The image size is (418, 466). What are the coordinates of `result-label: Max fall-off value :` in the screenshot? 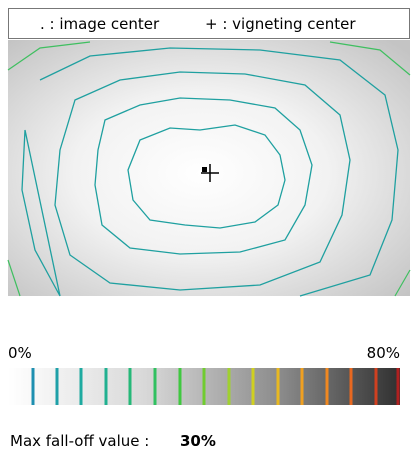 It's located at (79, 441).